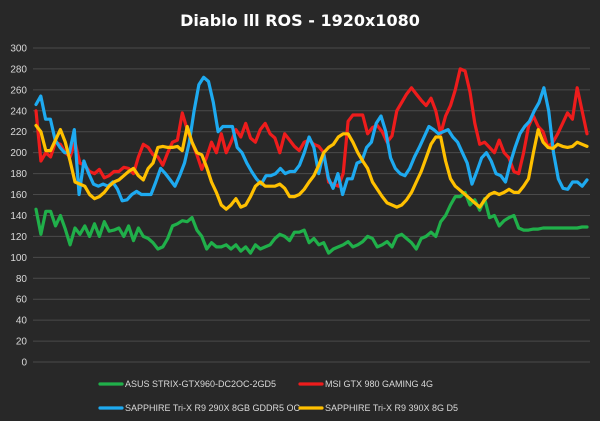  I want to click on y-tick-label: 240, so click(18, 111).